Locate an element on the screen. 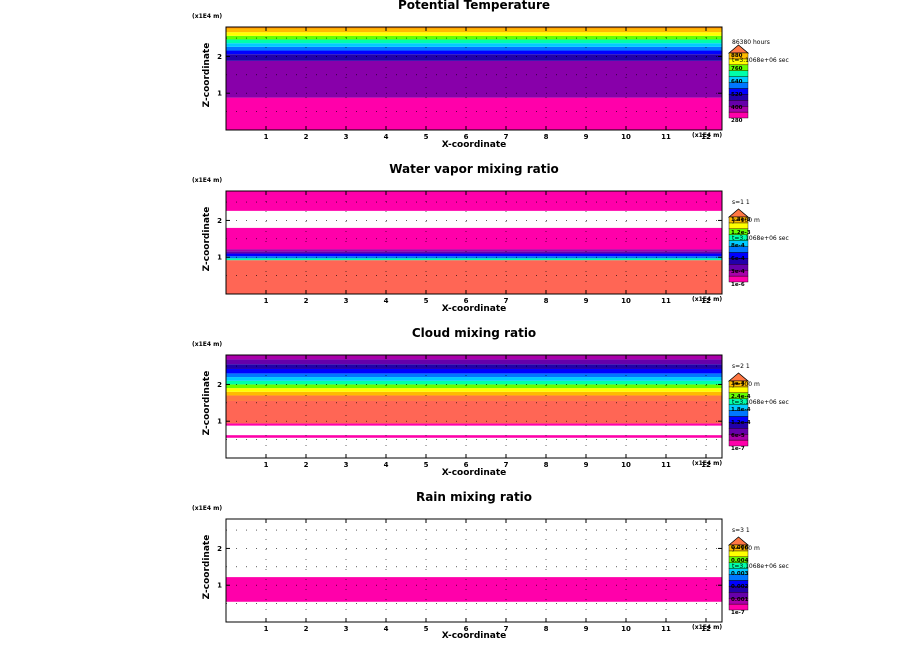 This screenshot has height=654, width=904. x-scale-note: (x1E4 m) is located at coordinates (707, 627).